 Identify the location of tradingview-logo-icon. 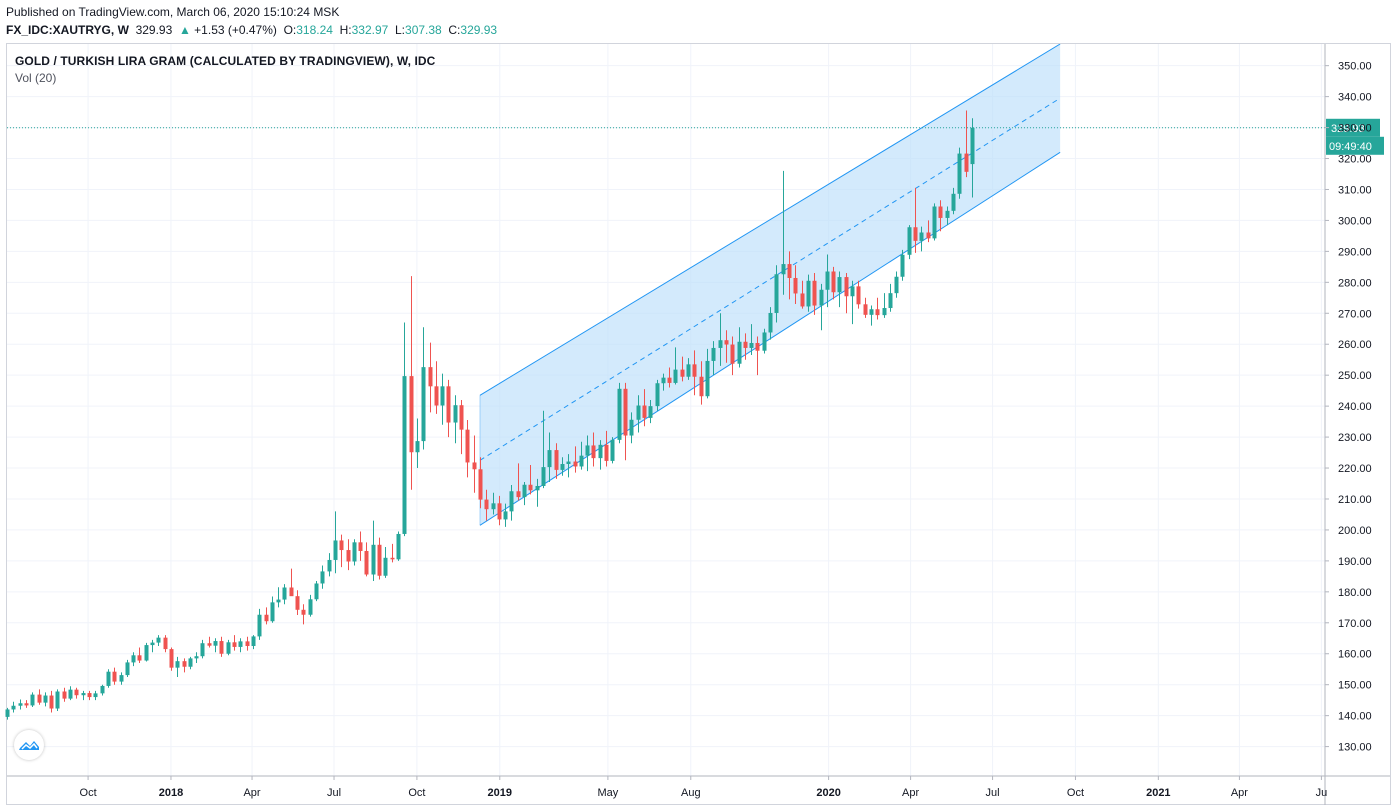
(29, 745).